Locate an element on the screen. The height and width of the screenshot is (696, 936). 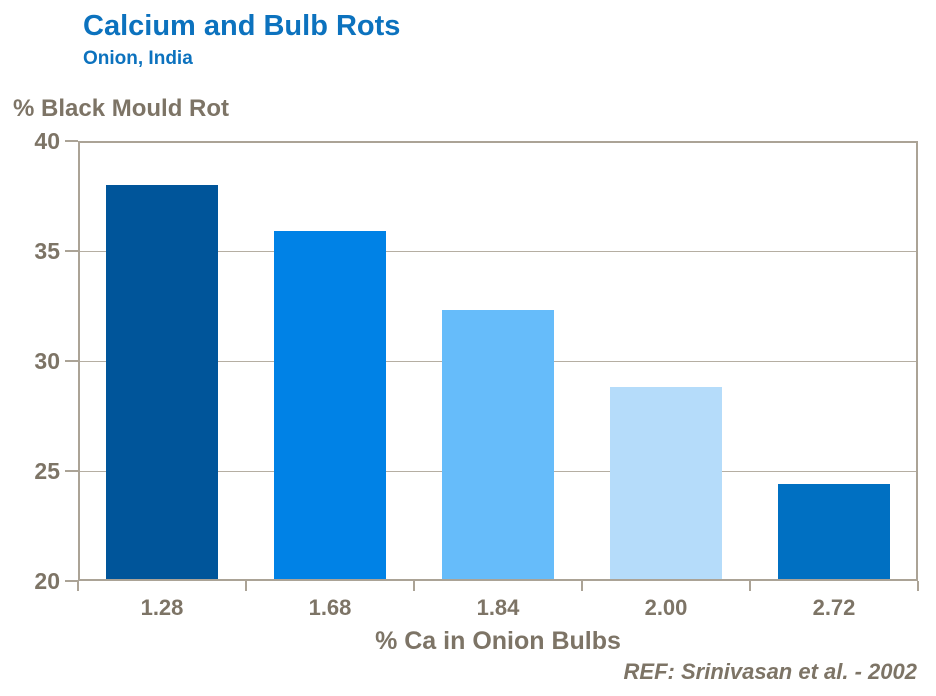
bar-1.28 is located at coordinates (162, 383).